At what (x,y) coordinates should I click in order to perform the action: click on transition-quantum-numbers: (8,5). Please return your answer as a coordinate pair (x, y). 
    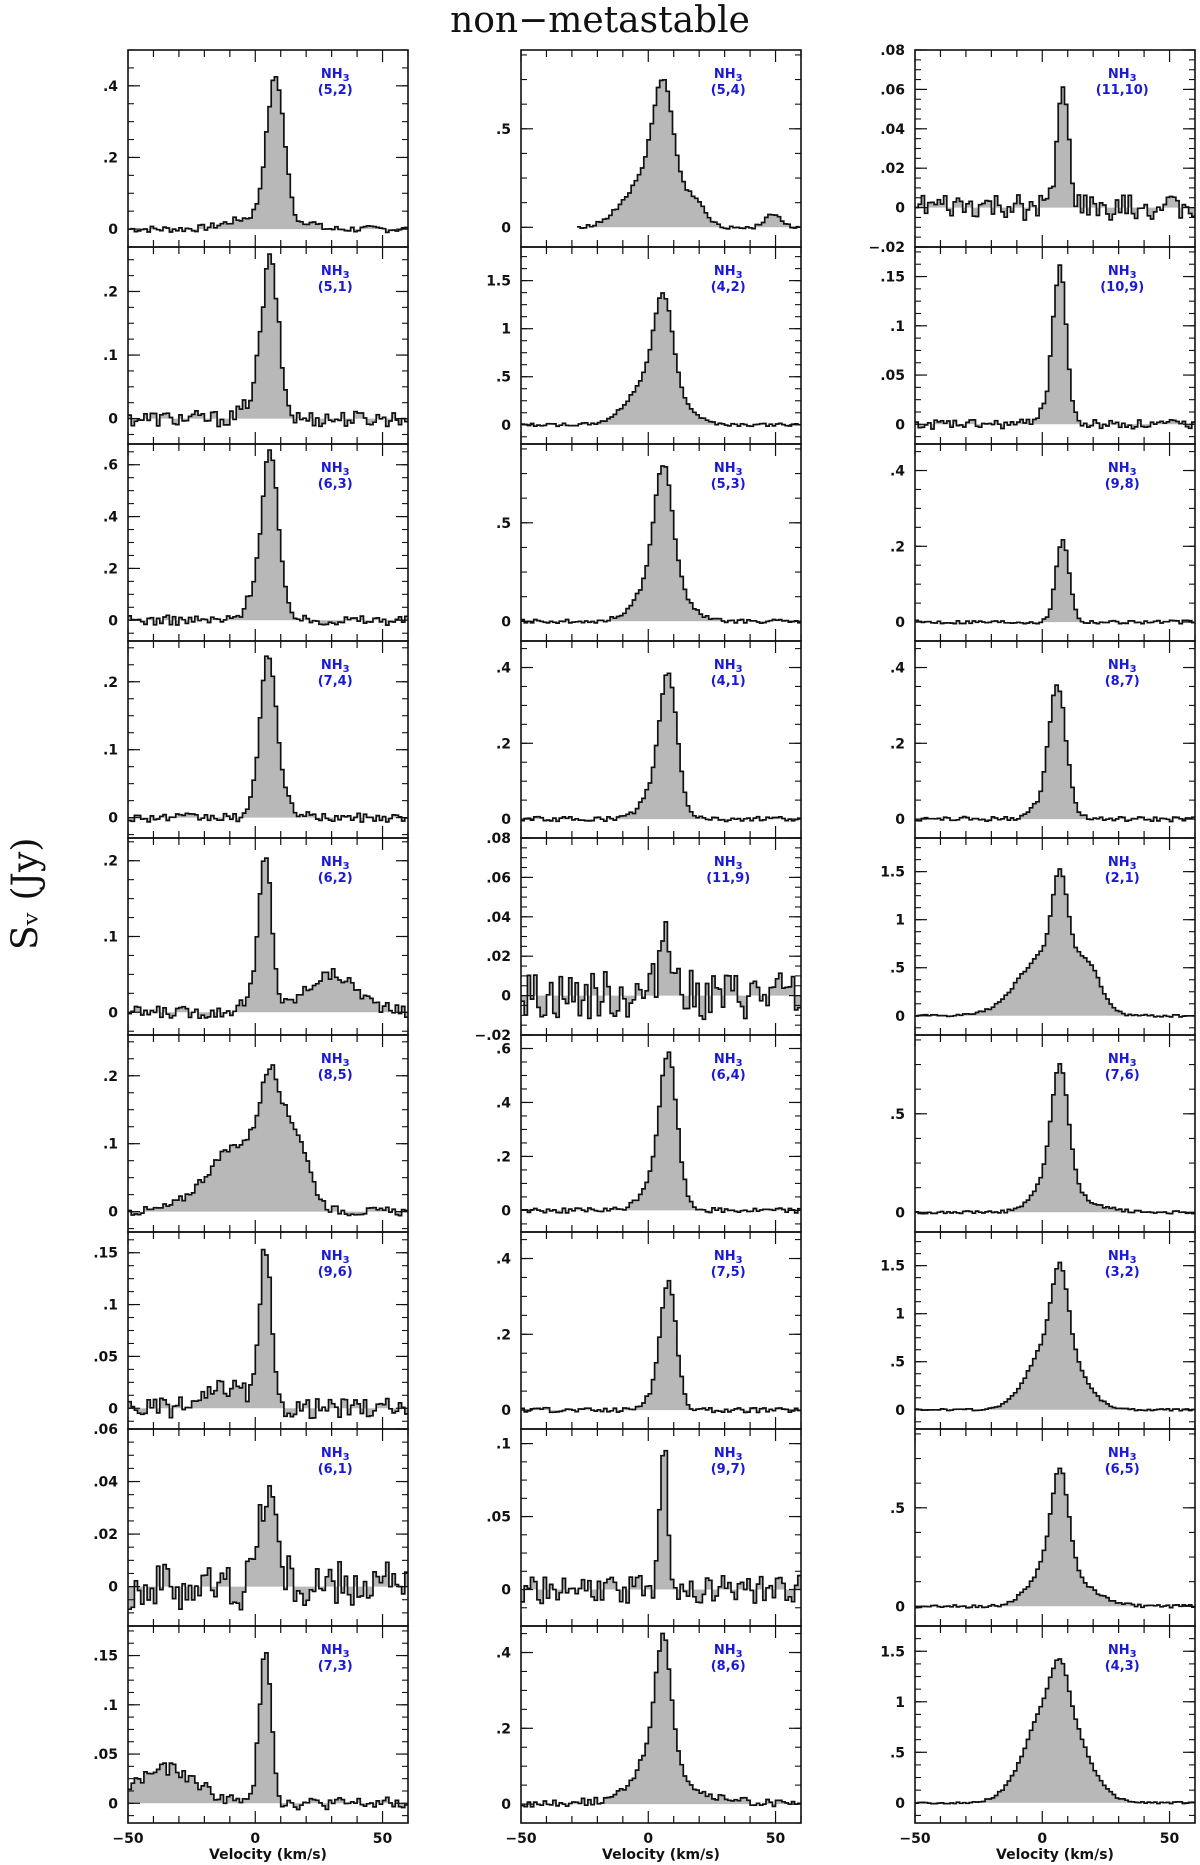
    Looking at the image, I should click on (335, 1075).